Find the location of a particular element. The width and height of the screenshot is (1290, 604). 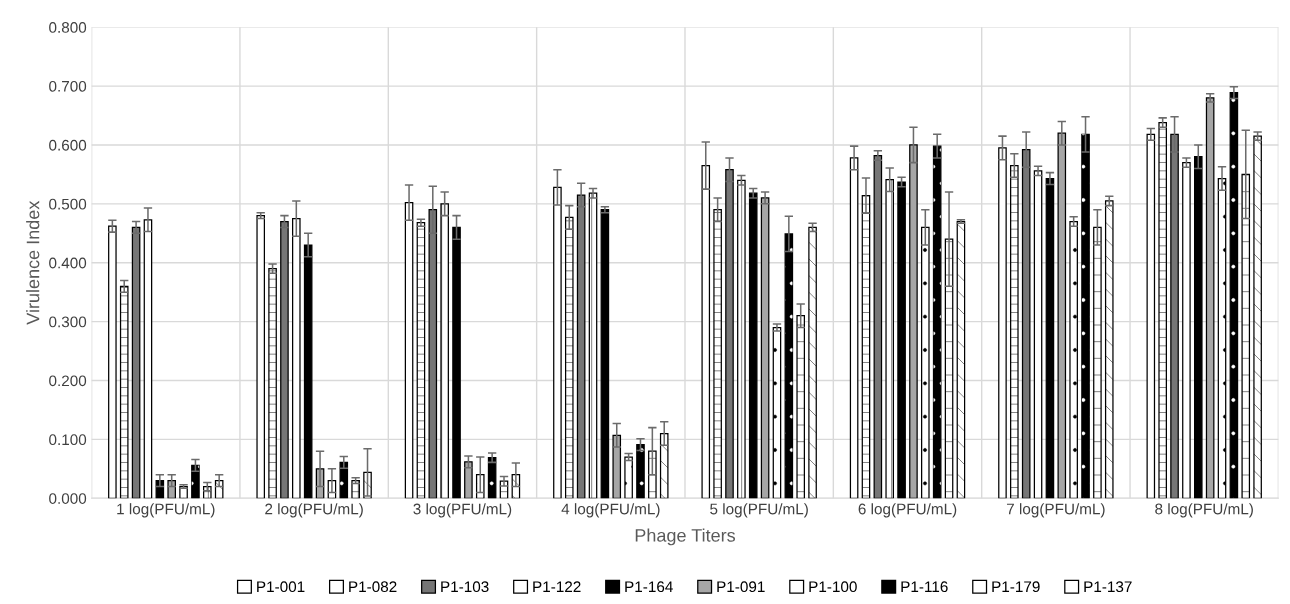

legend-label: P1-100 is located at coordinates (833, 587).